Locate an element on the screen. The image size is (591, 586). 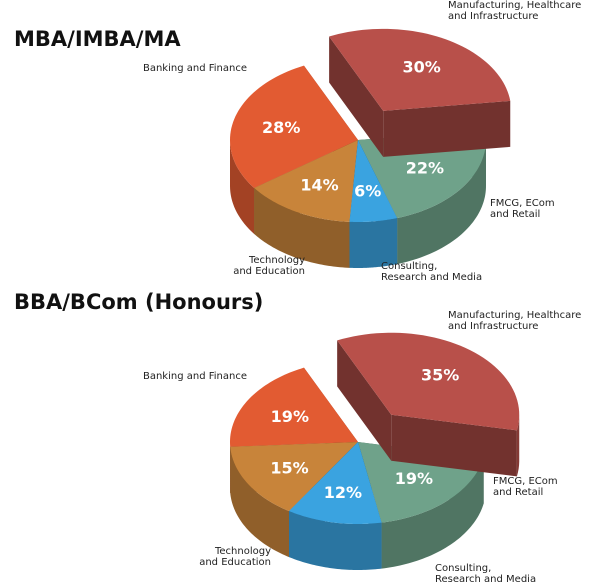
data-label-technology: 15% is located at coordinates (289, 468).